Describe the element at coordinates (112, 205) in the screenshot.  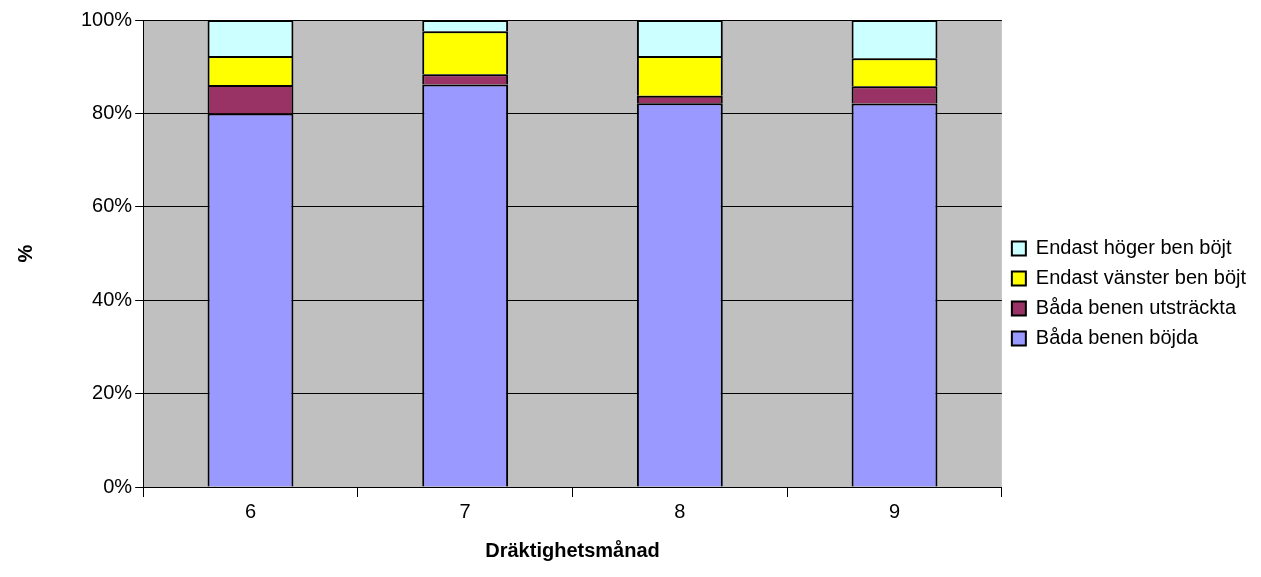
I see `y-tick-label: 60%` at that location.